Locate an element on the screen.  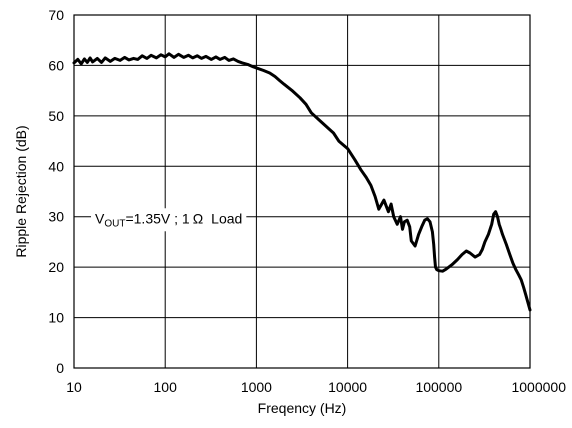
x-tick-label: 100000 is located at coordinates (438, 387).